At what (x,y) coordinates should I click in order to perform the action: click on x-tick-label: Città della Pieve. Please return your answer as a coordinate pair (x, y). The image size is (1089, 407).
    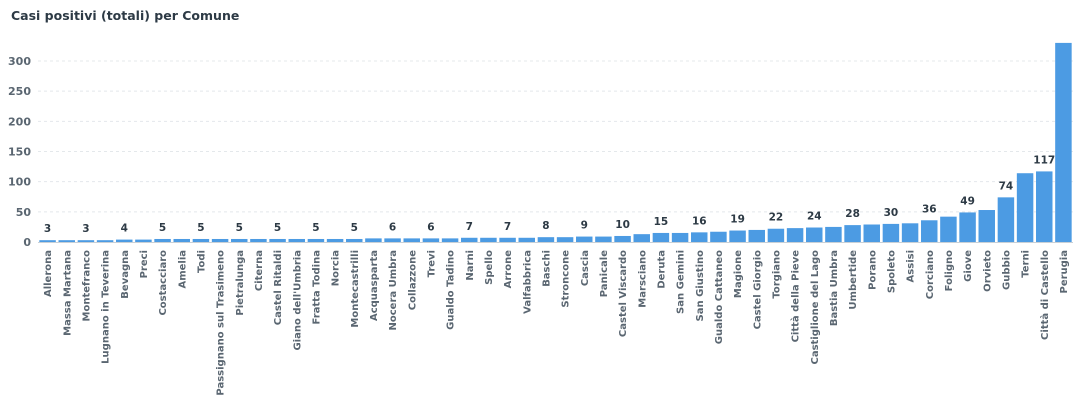
    Looking at the image, I should click on (796, 296).